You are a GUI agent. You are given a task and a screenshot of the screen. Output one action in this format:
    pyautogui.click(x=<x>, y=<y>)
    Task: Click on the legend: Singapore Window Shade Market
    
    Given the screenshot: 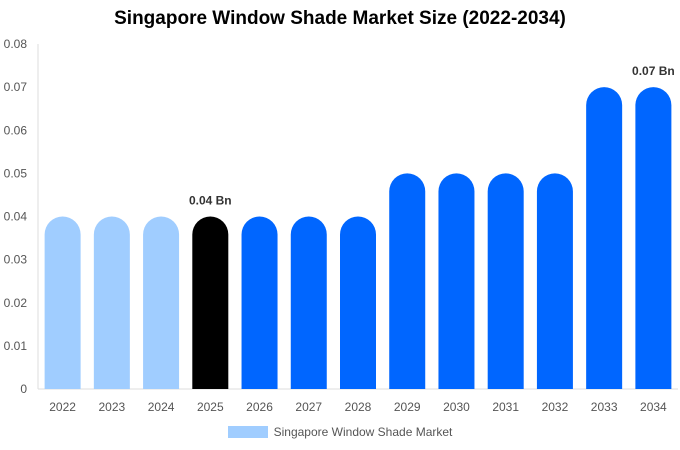 What is the action you would take?
    pyautogui.click(x=340, y=432)
    